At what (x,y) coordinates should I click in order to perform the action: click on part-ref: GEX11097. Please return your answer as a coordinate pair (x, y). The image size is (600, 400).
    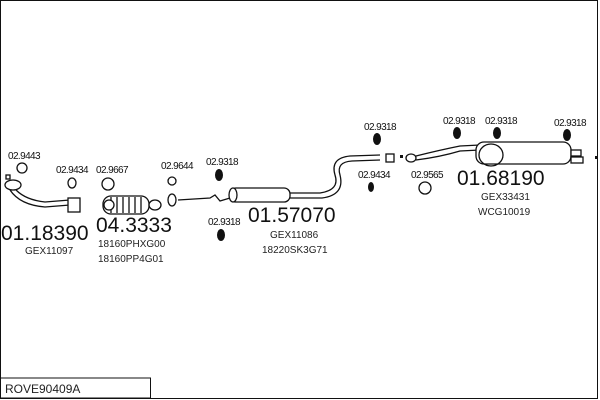
    Looking at the image, I should click on (49, 251).